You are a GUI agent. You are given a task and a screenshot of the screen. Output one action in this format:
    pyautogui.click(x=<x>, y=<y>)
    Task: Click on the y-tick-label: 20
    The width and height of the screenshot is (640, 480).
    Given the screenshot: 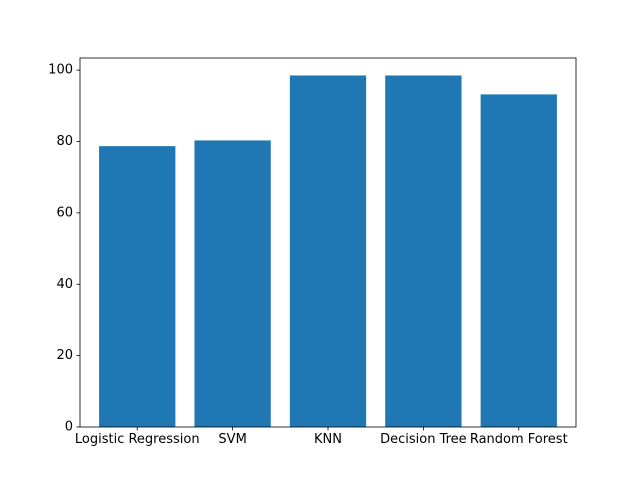 What is the action you would take?
    pyautogui.click(x=64, y=355)
    